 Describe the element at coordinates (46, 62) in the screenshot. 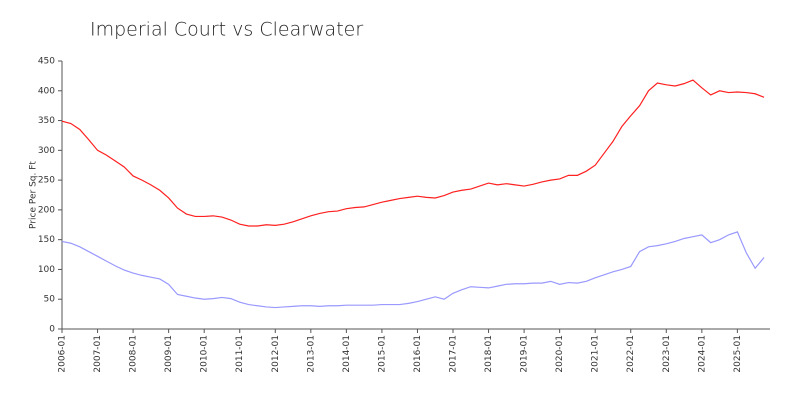

I see `y-tick-label: 450` at that location.